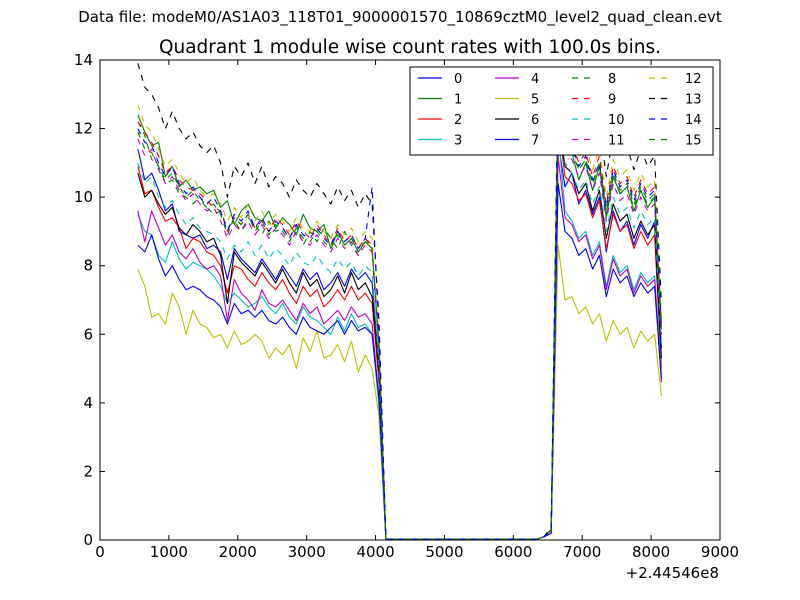  What do you see at coordinates (169, 552) in the screenshot?
I see `x-tick-label: 1000` at bounding box center [169, 552].